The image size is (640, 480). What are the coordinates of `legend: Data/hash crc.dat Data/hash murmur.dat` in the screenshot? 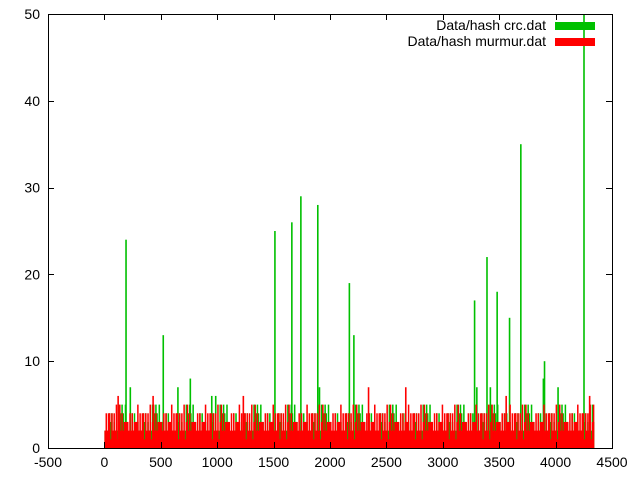 It's located at (501, 33).